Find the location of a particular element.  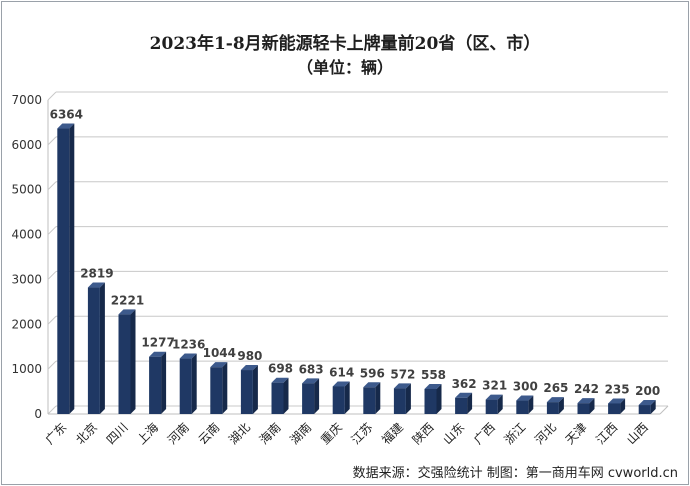

chart-subtitle: （单位：辆） is located at coordinates (344, 67).